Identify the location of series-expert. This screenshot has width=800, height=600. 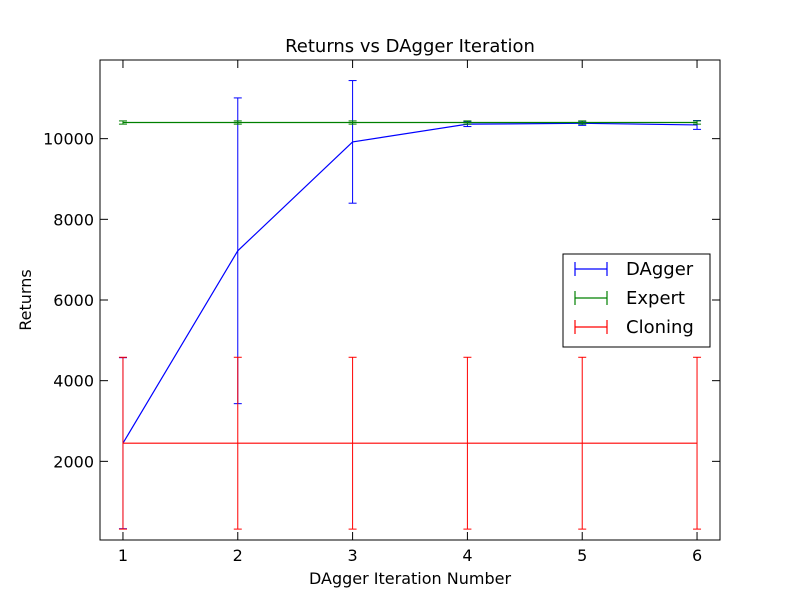
(410, 122).